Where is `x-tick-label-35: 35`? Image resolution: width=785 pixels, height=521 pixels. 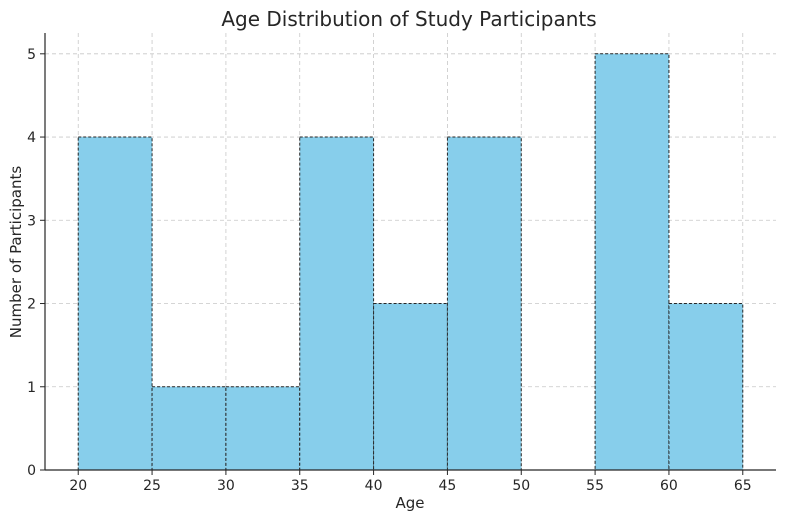
x-tick-label-35: 35 is located at coordinates (300, 486).